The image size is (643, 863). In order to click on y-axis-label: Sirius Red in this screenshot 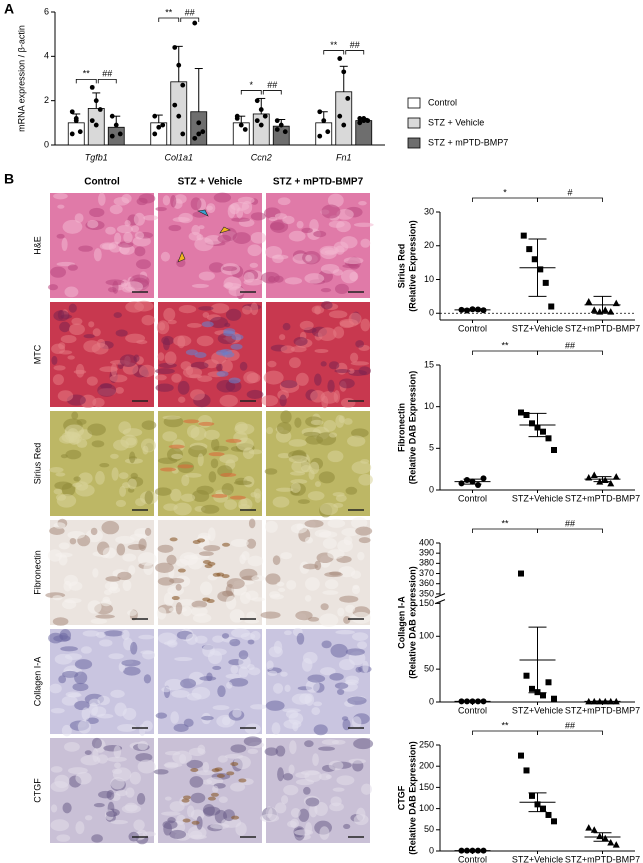, I will do `click(401, 266)`.